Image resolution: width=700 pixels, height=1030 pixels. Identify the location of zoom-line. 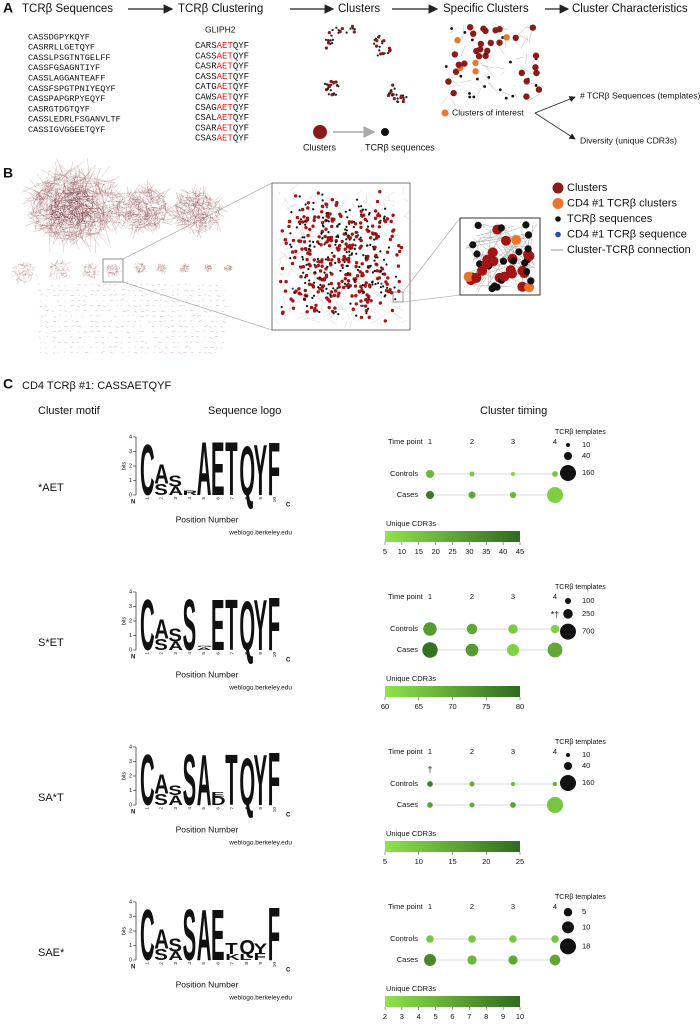
(197, 306).